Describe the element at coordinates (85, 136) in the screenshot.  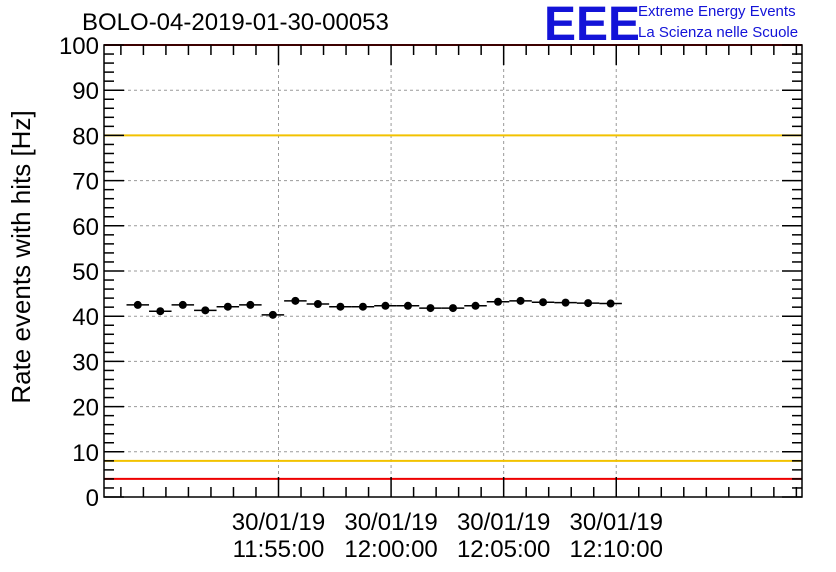
I see `y-tick-label: 80` at that location.